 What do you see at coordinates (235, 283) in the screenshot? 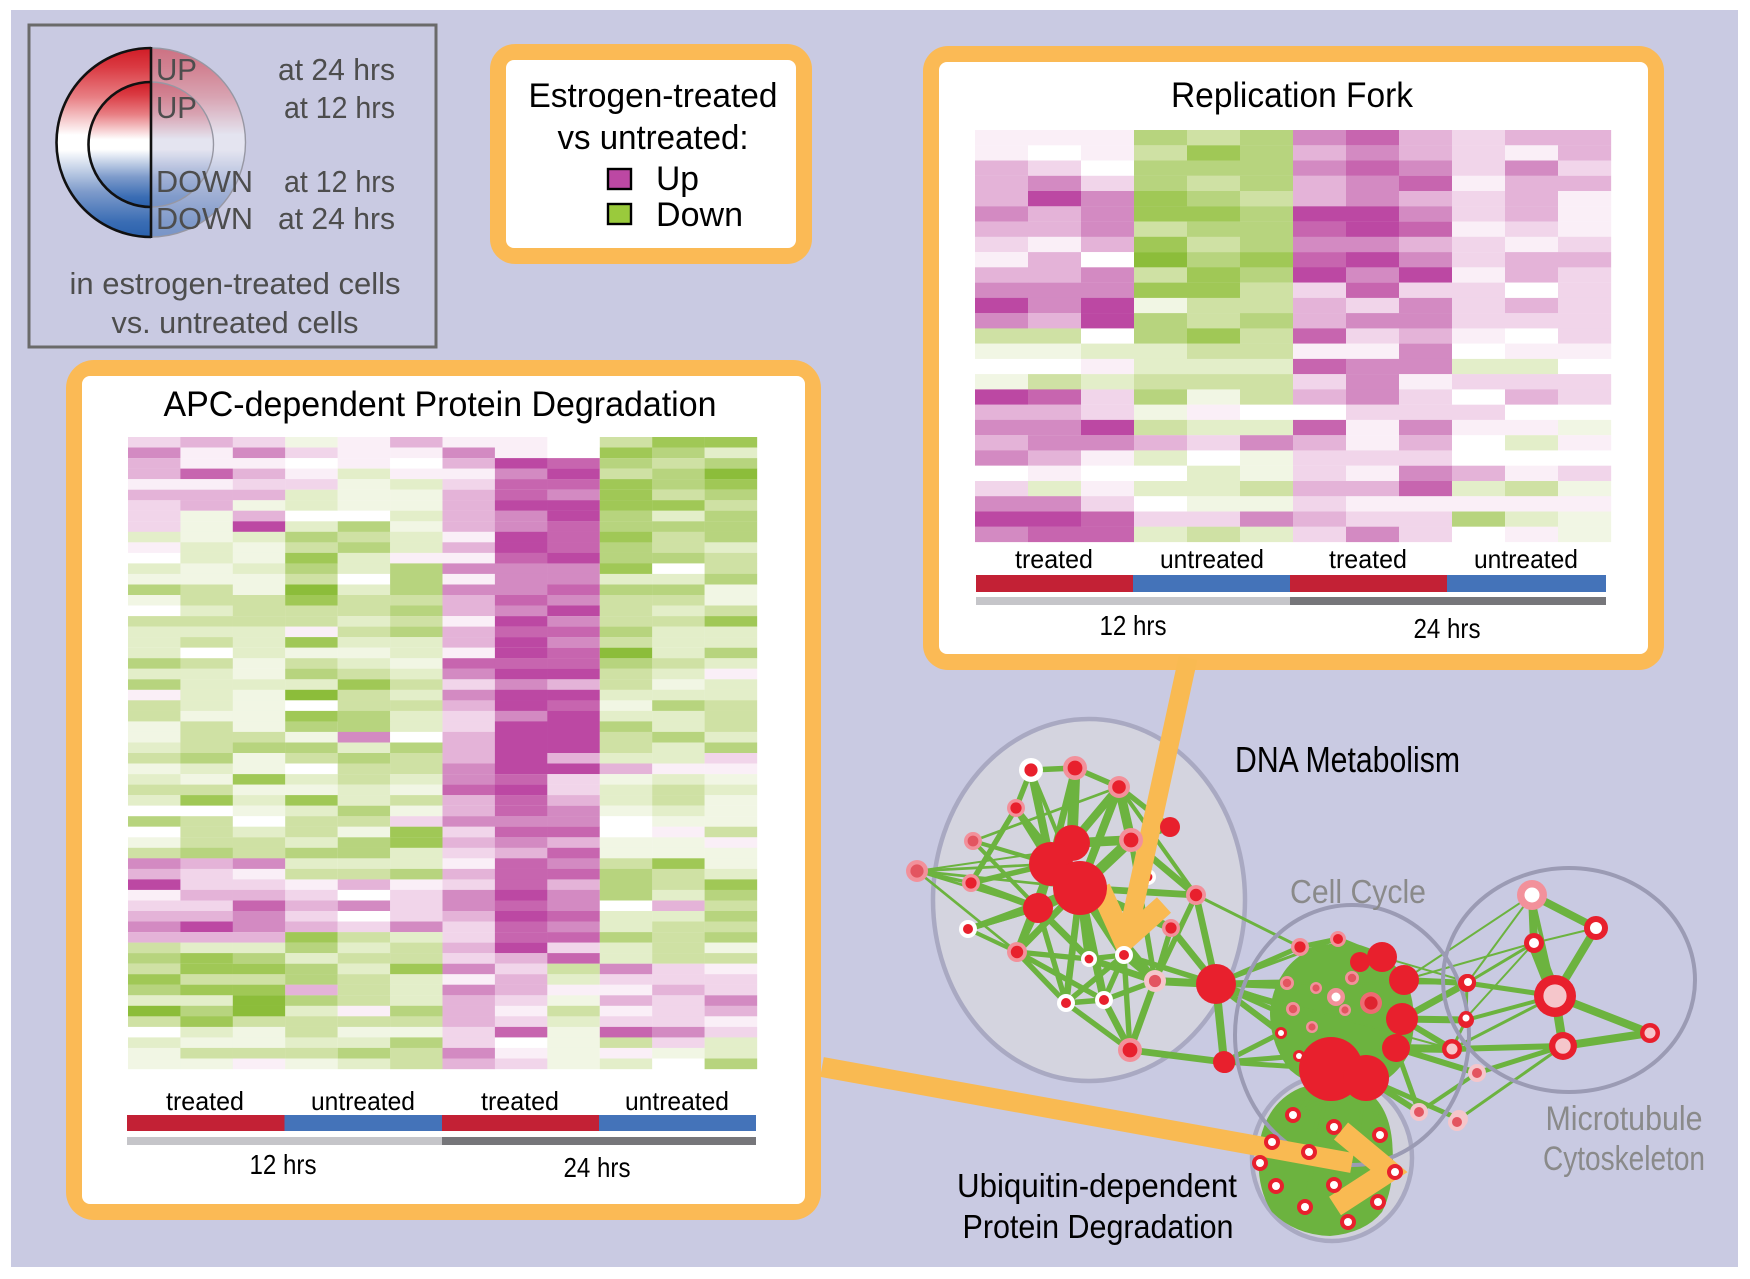
I see `svg-text: in estrogen-treated cells` at bounding box center [235, 283].